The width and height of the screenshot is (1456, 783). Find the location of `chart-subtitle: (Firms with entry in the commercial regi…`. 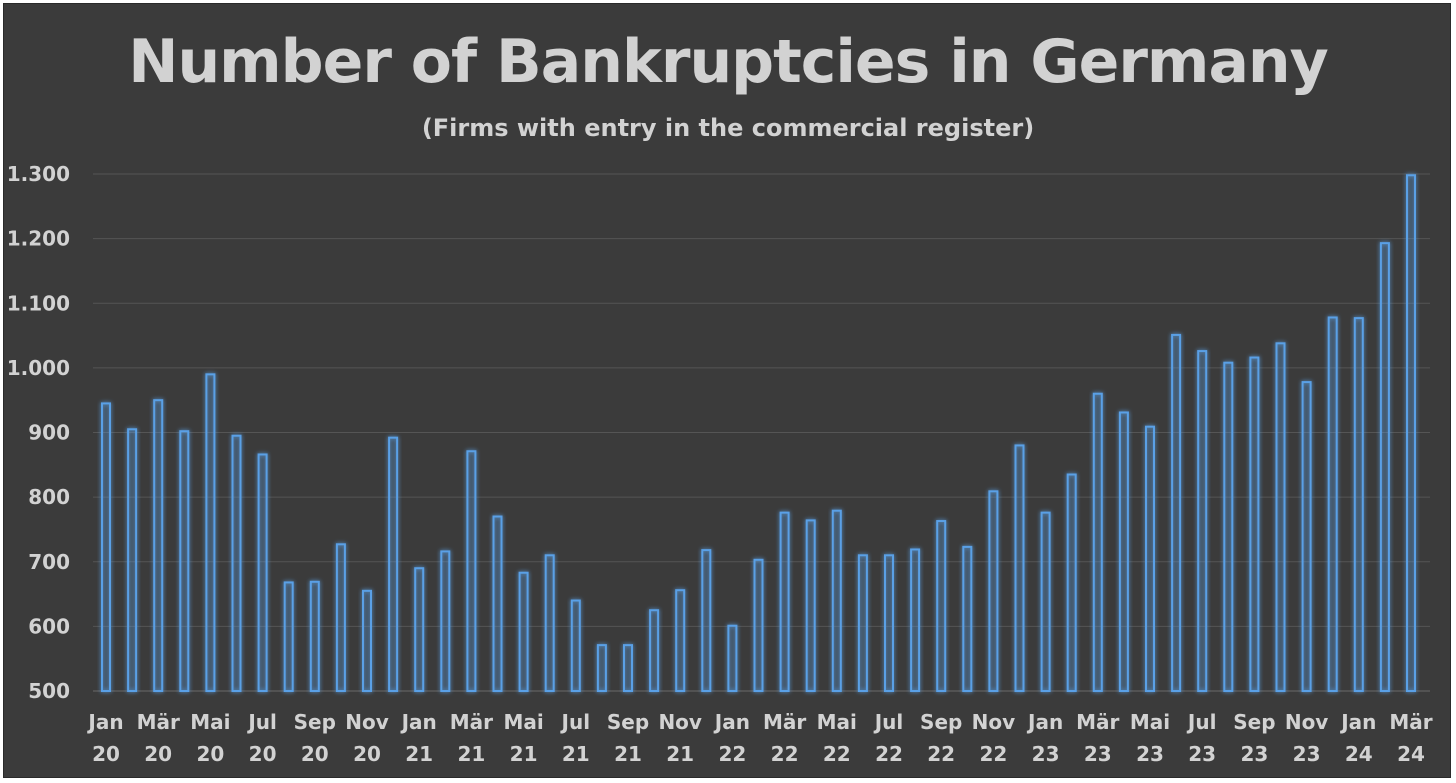

chart-subtitle: (Firms with entry in the commercial regi… is located at coordinates (728, 128).